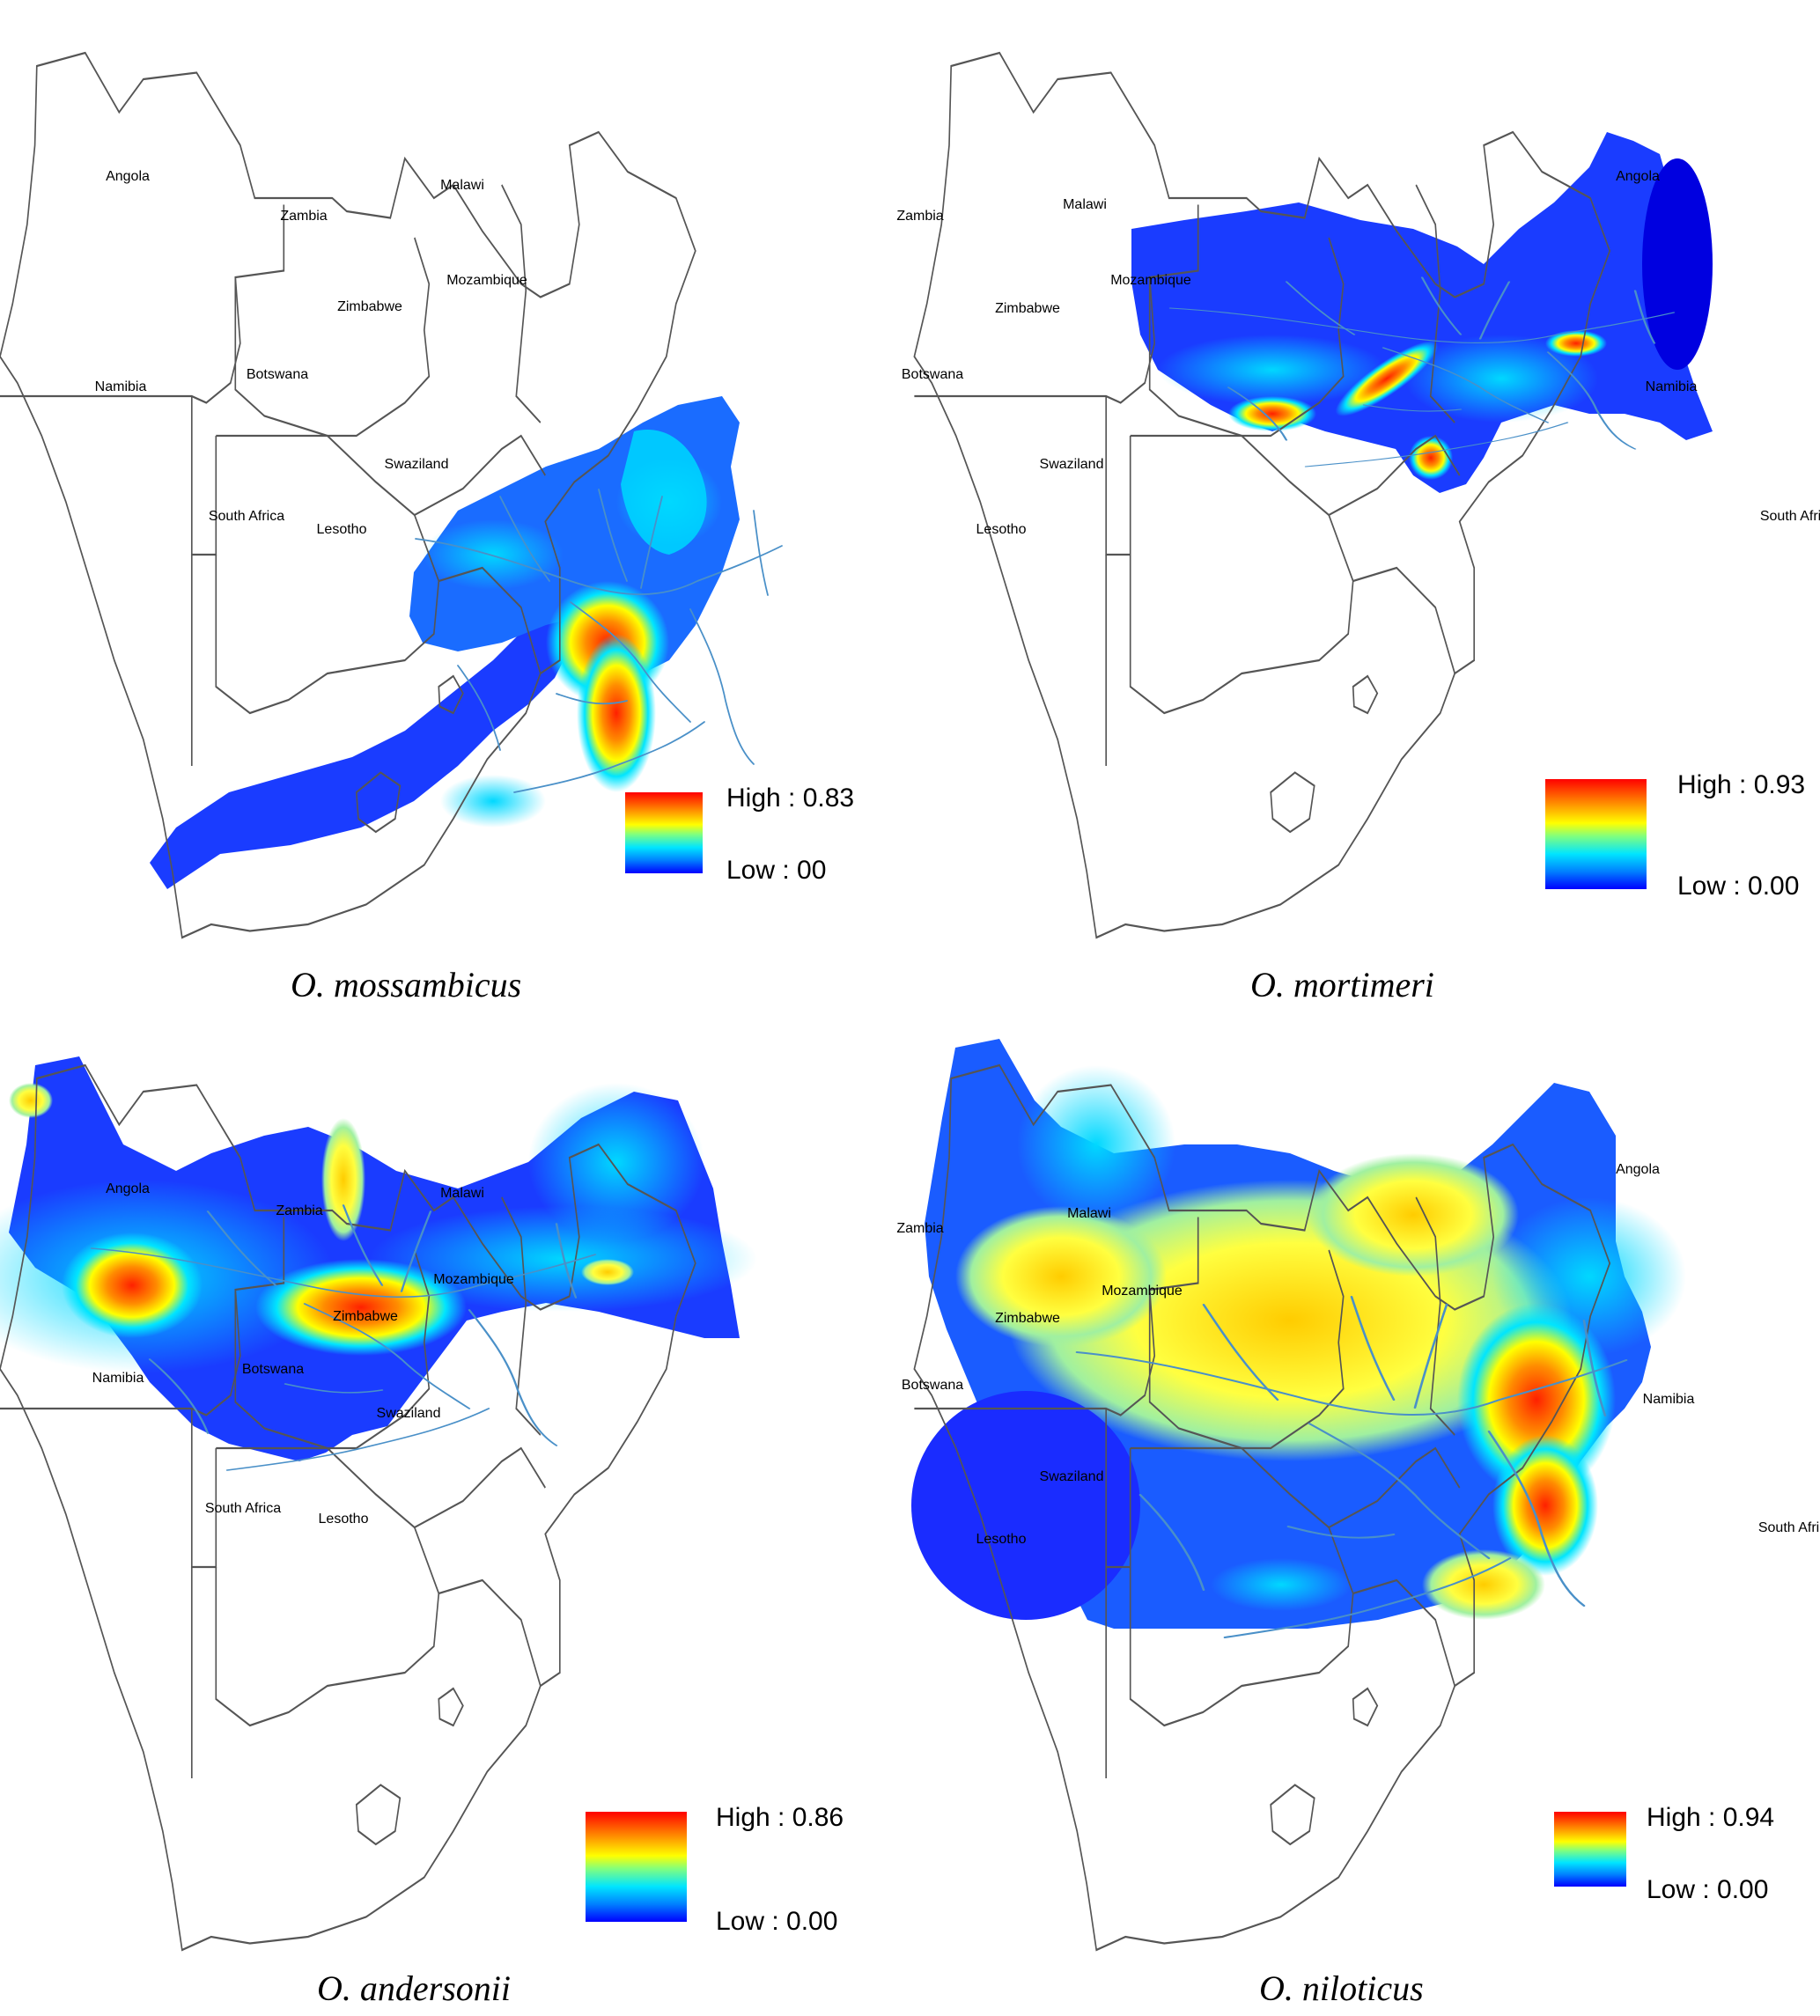 The image size is (1820, 2016). I want to click on legend-high-label: High : 0.93, so click(1741, 784).